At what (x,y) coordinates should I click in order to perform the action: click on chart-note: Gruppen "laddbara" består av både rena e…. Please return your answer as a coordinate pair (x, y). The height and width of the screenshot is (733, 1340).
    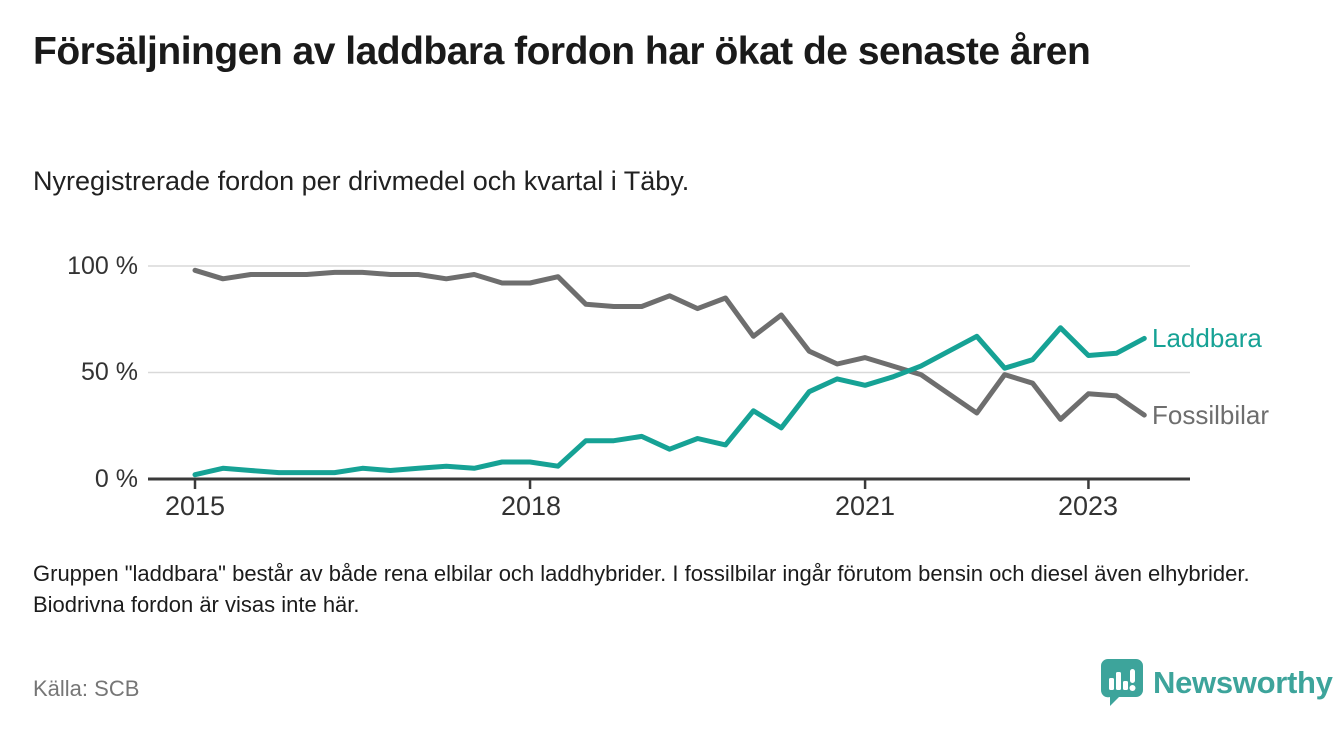
    Looking at the image, I should click on (641, 589).